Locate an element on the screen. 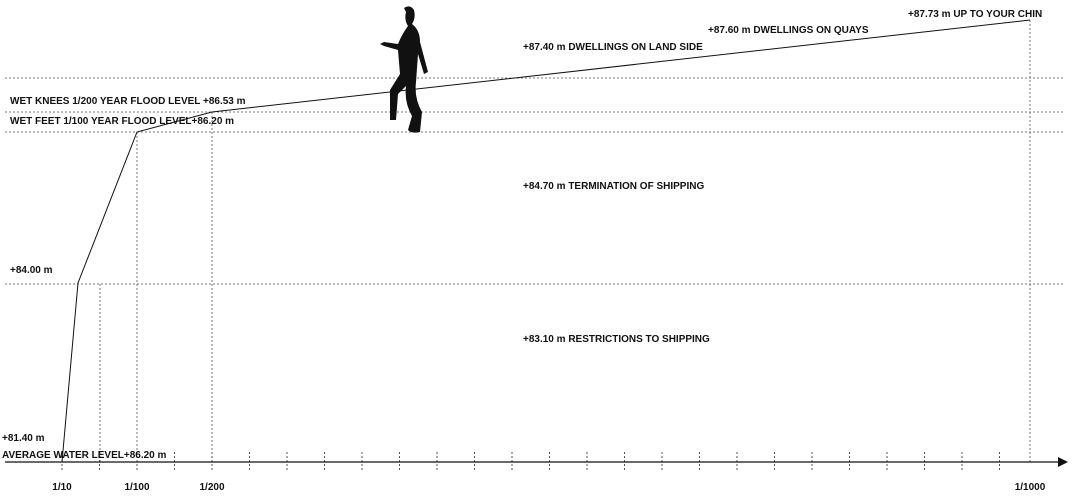 This screenshot has width=1072, height=498. axis-arrow is located at coordinates (1063, 462).